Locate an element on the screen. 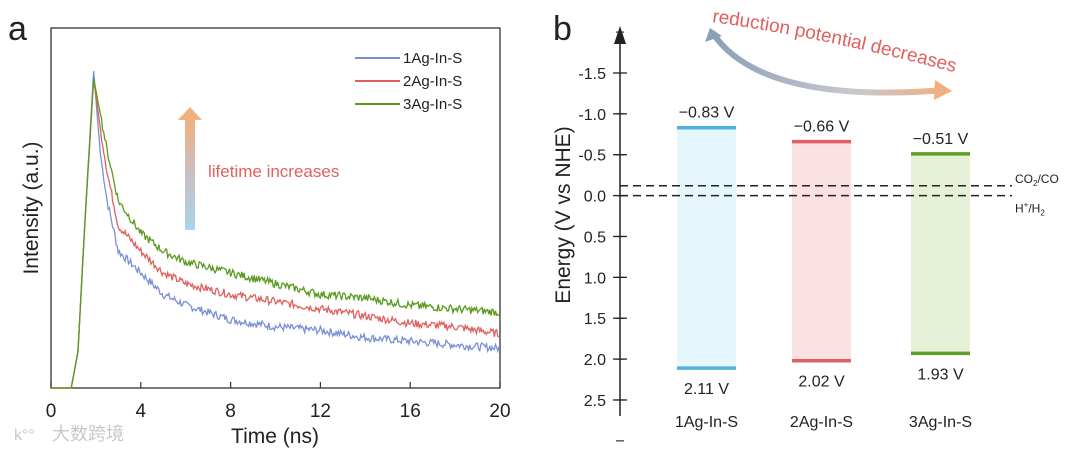 This screenshot has height=451, width=1080. y-tick-label: -1.0 is located at coordinates (592, 115).